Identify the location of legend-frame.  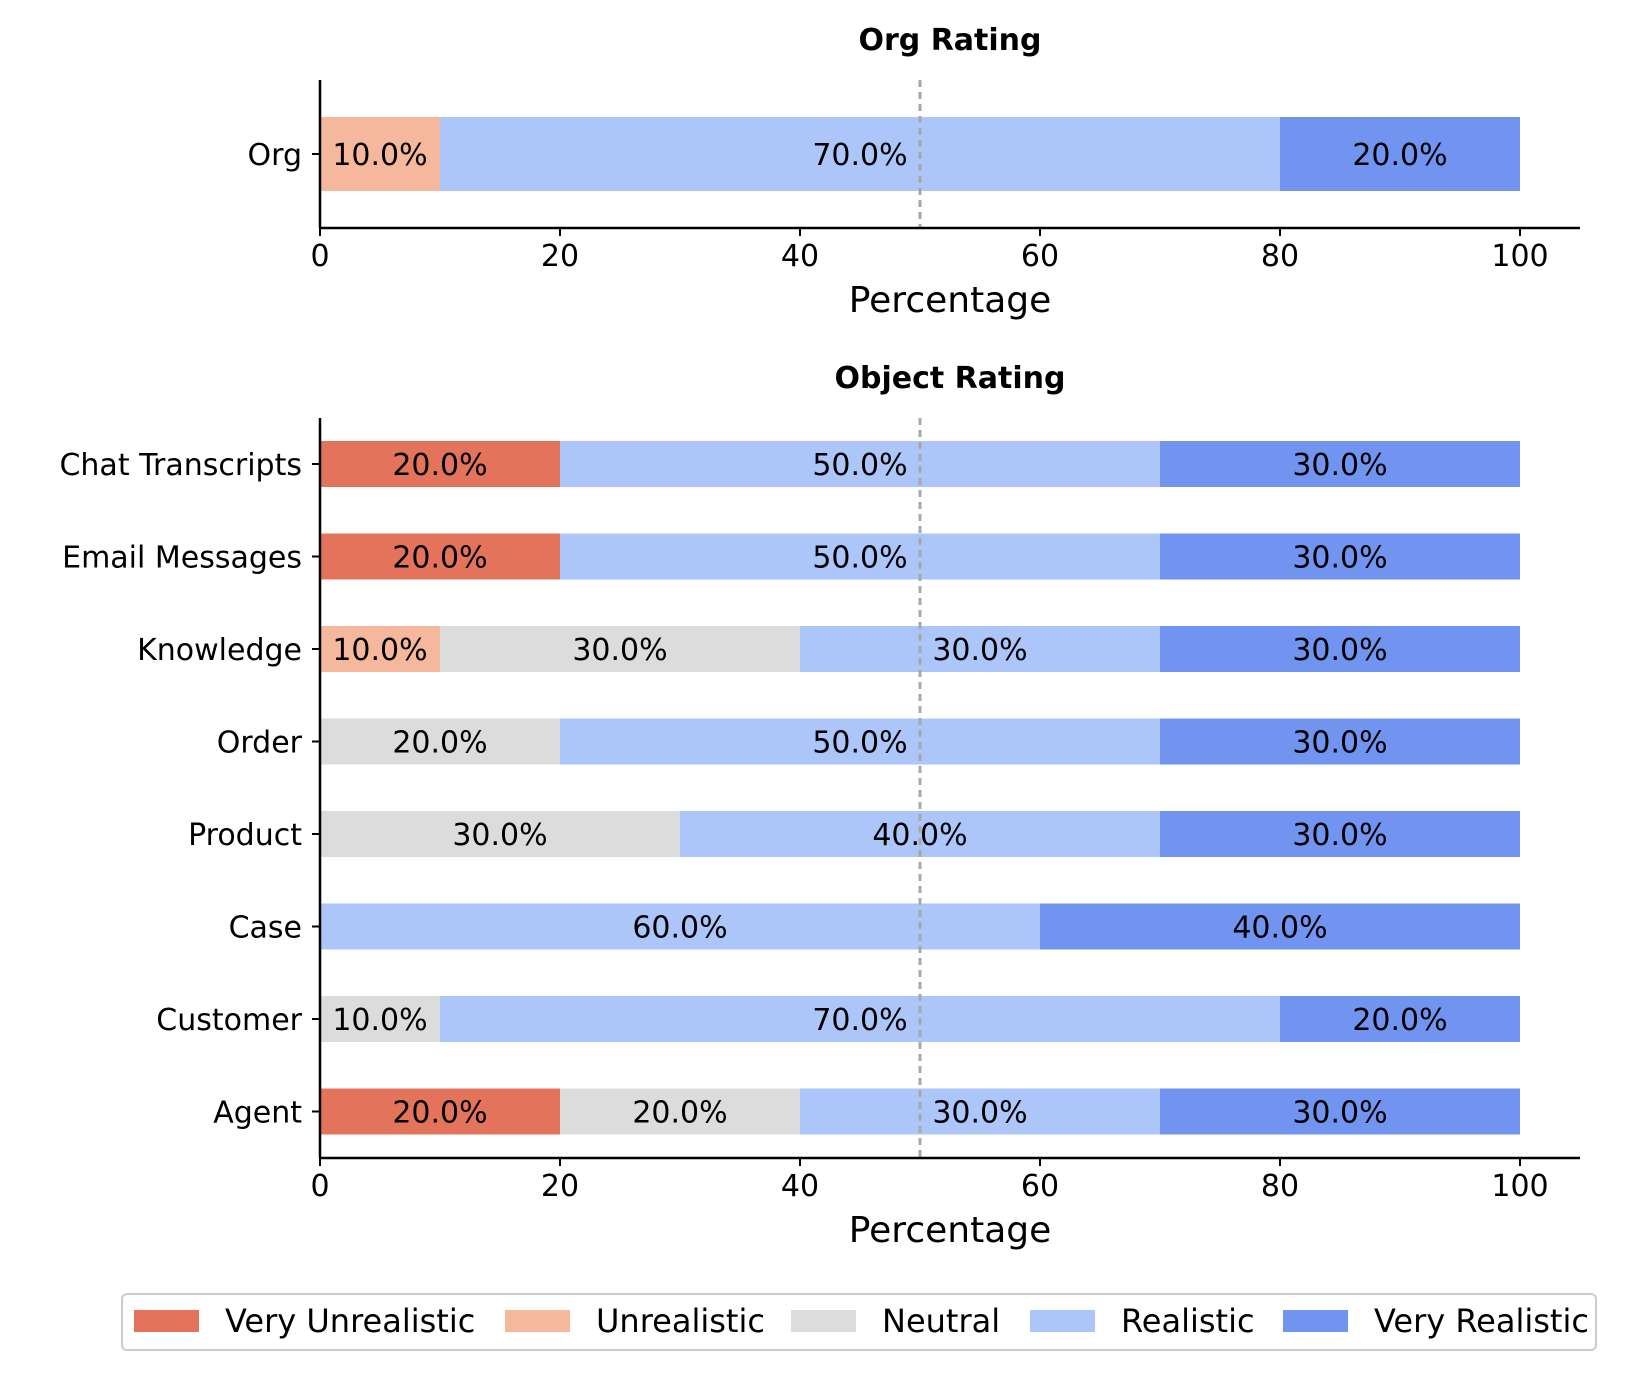
(859, 1322).